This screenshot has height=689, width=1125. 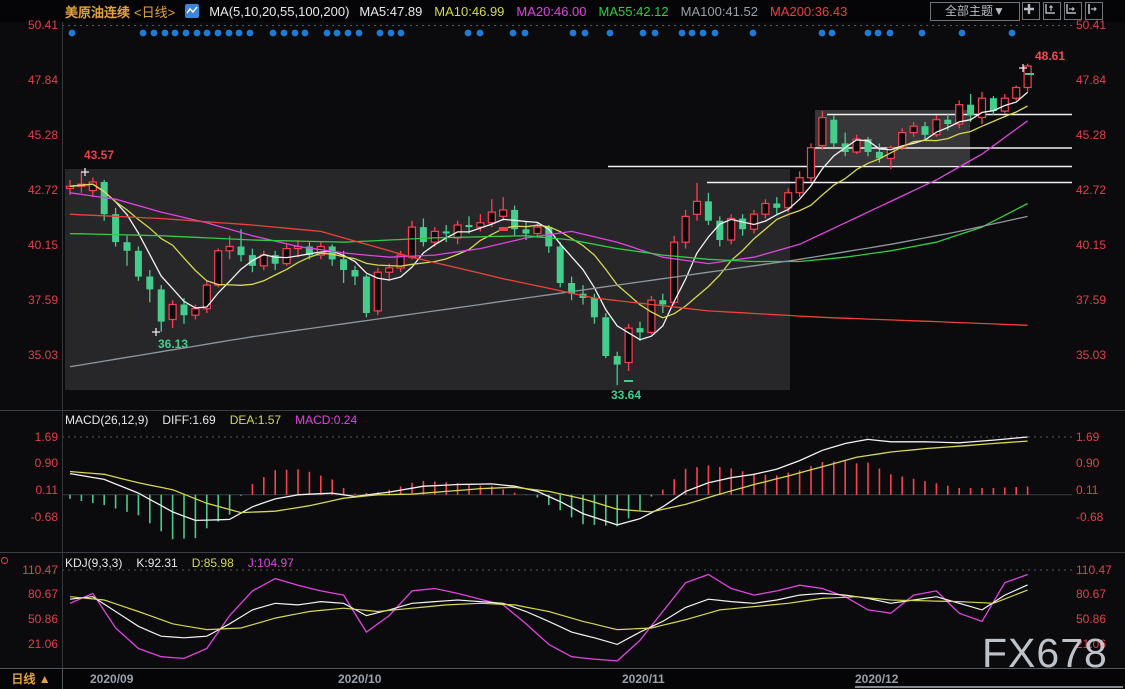 What do you see at coordinates (255, 420) in the screenshot?
I see `macd-dea-value: DEA:1.57` at bounding box center [255, 420].